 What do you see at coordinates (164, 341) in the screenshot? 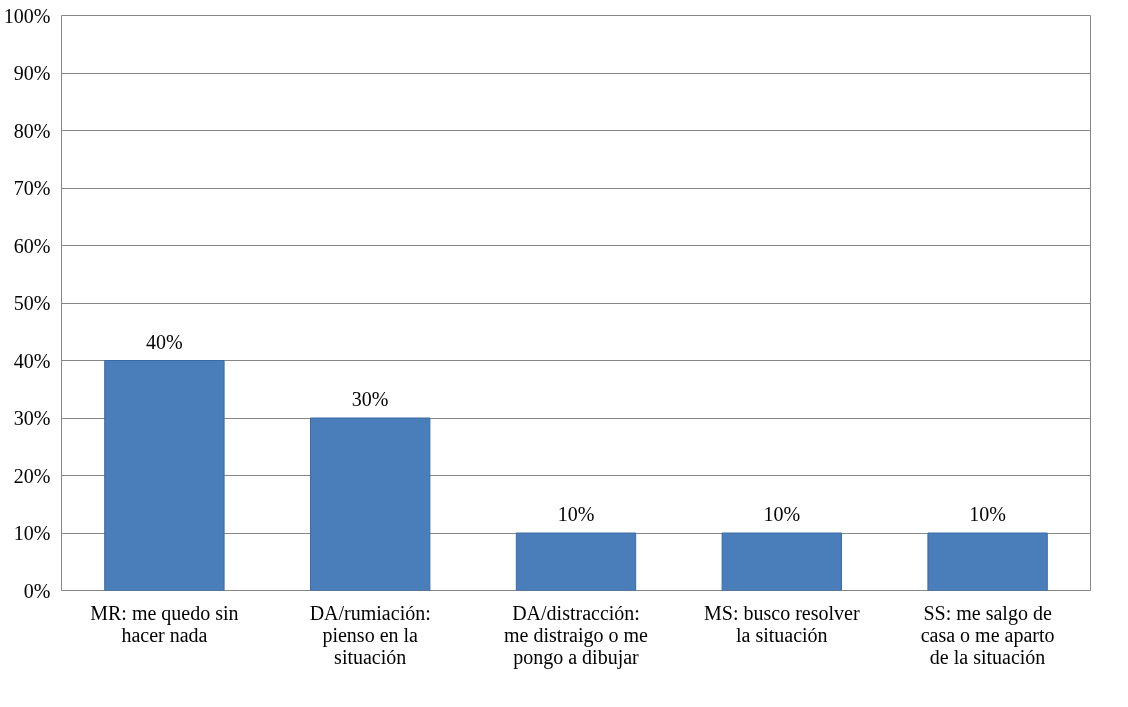
I see `data-label: 40%` at bounding box center [164, 341].